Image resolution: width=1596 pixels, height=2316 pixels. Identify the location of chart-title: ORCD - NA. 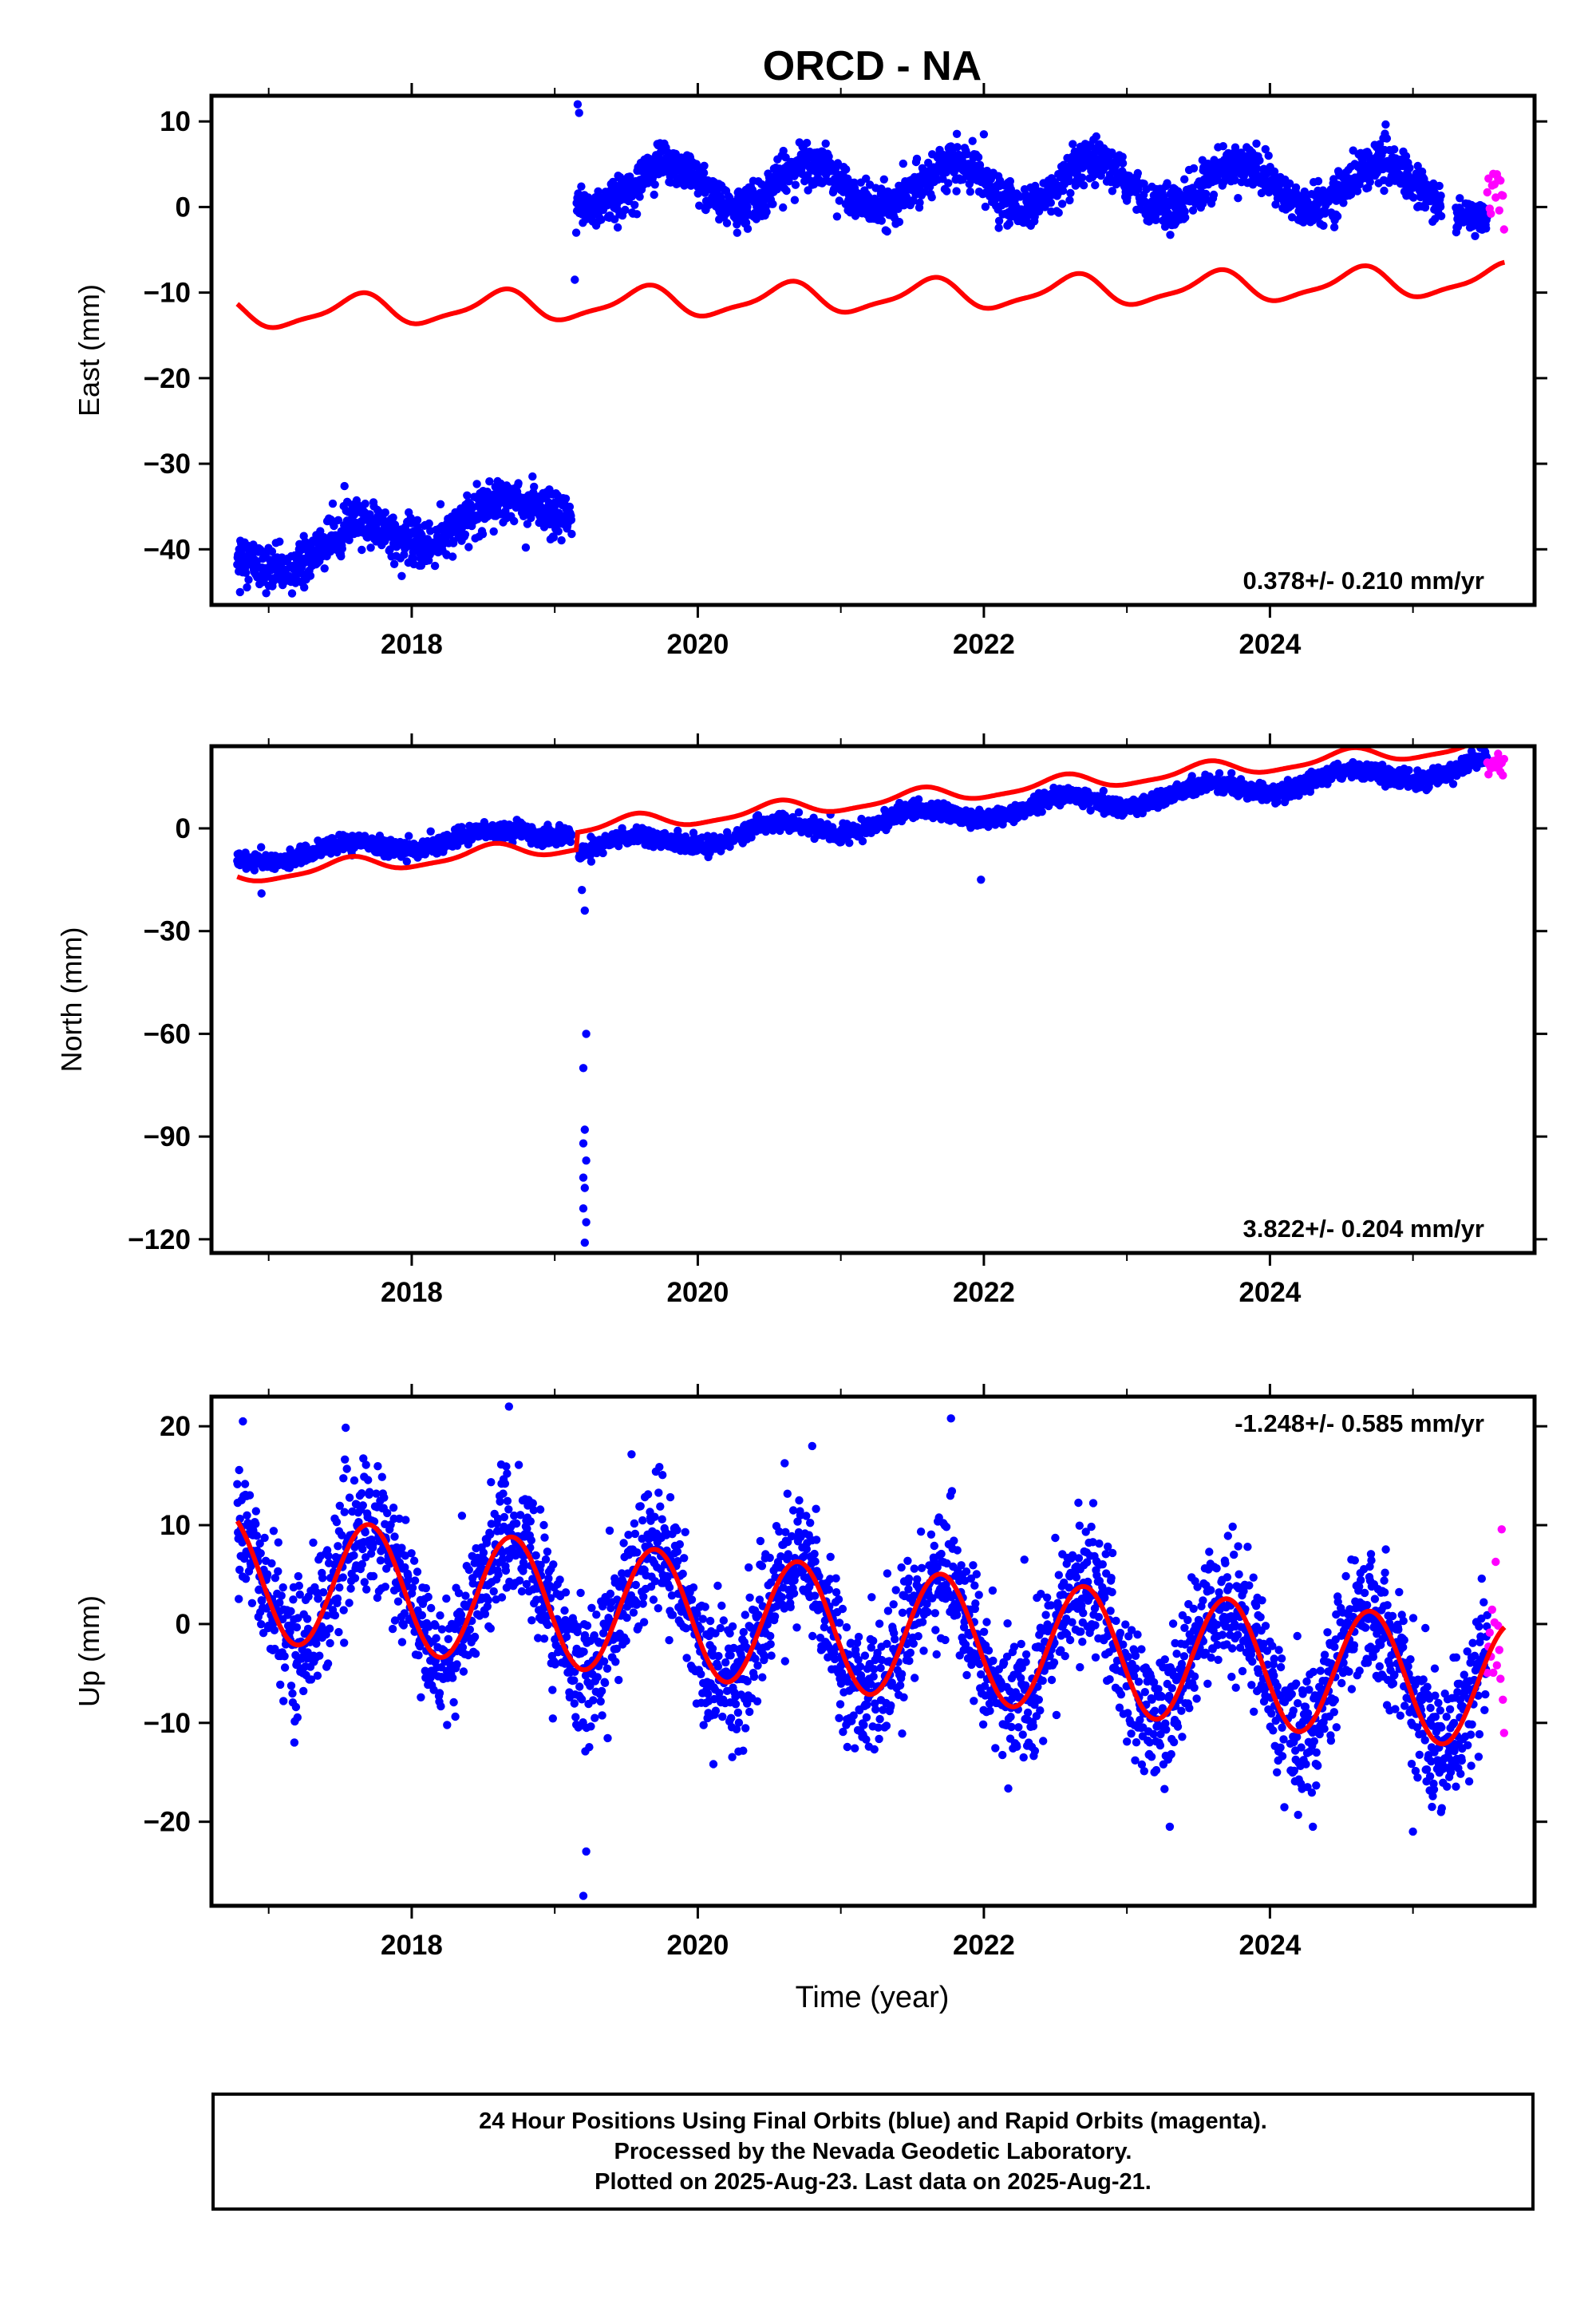
(873, 66).